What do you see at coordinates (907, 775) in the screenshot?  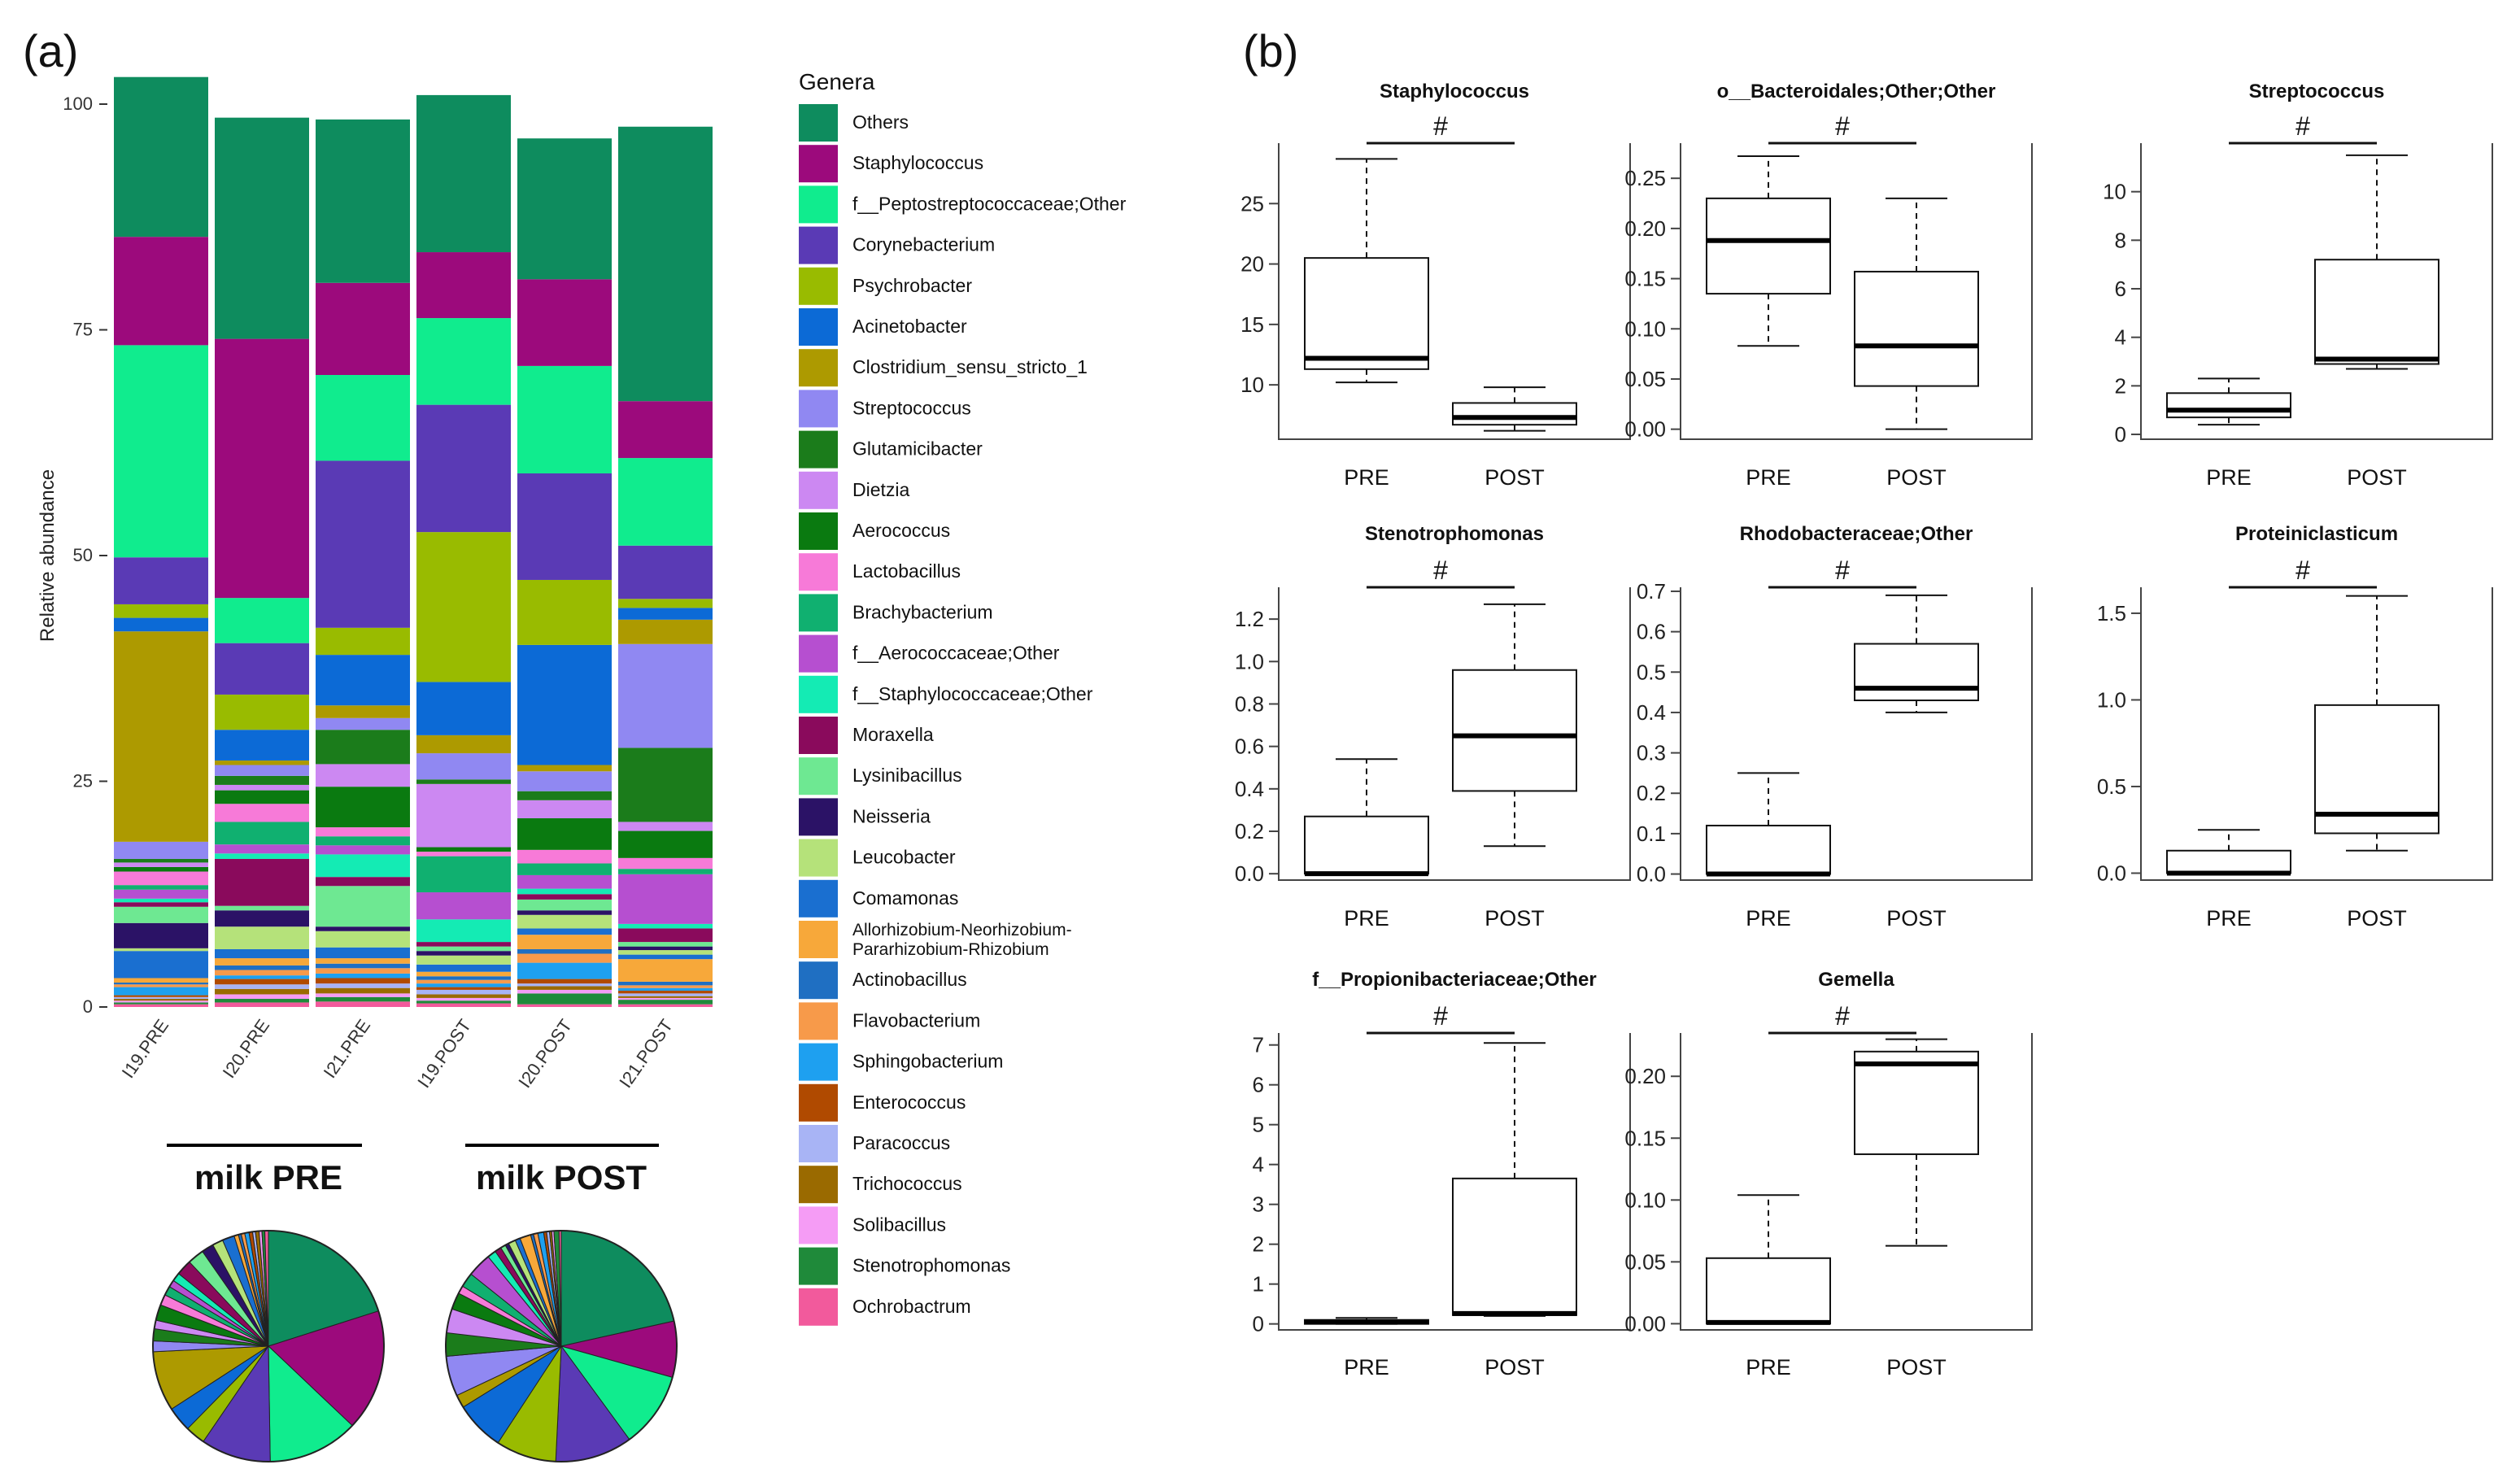 I see `legend-label: Lysinibacillus` at bounding box center [907, 775].